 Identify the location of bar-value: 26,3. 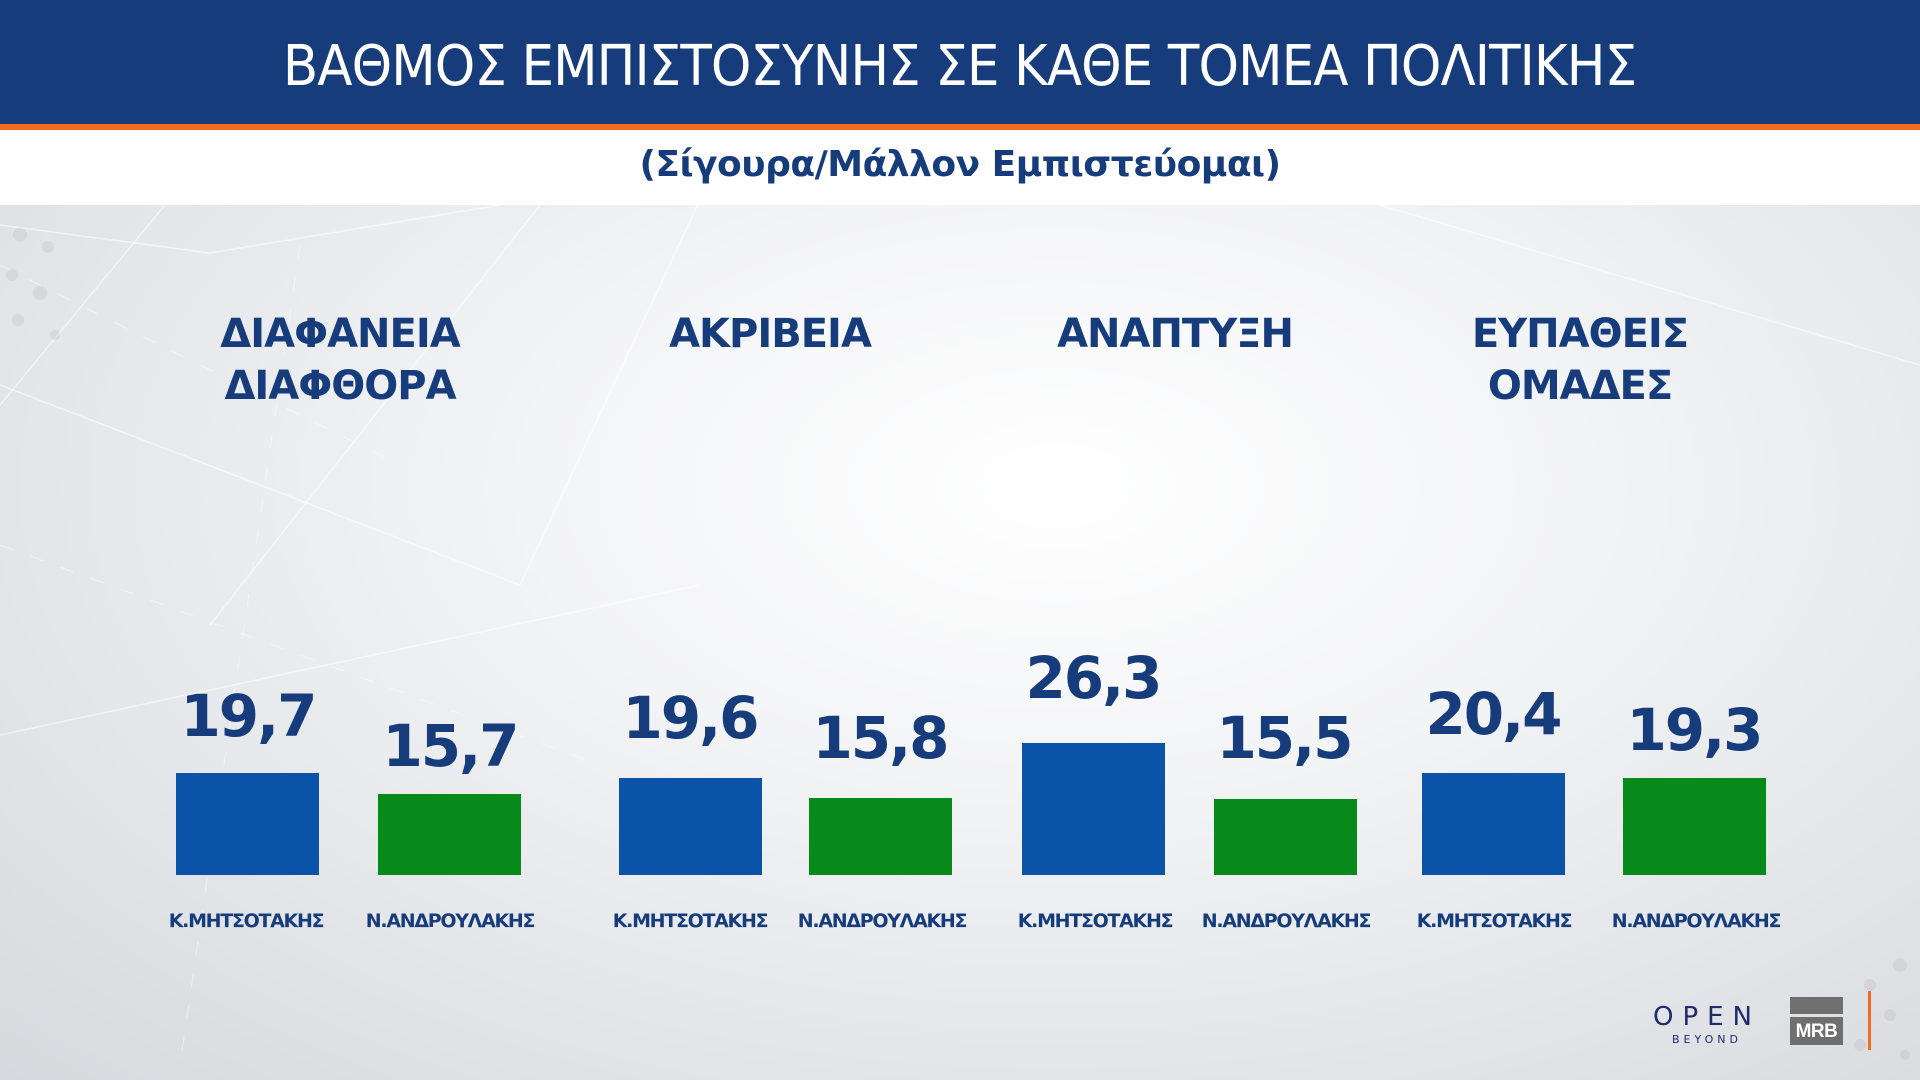
(1093, 678).